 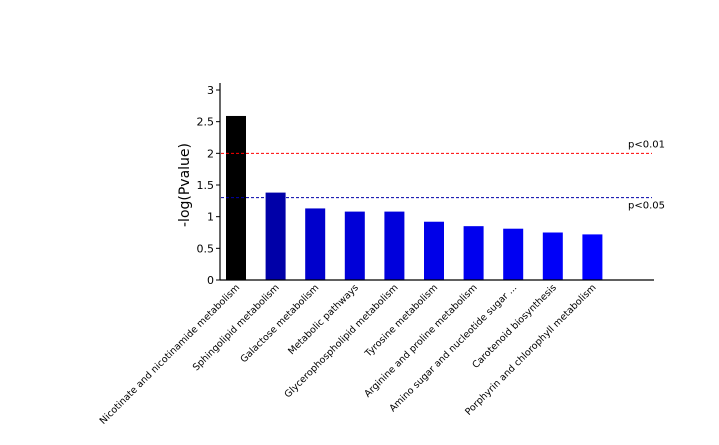 I want to click on y-tick-label: 2.5, so click(x=206, y=122).